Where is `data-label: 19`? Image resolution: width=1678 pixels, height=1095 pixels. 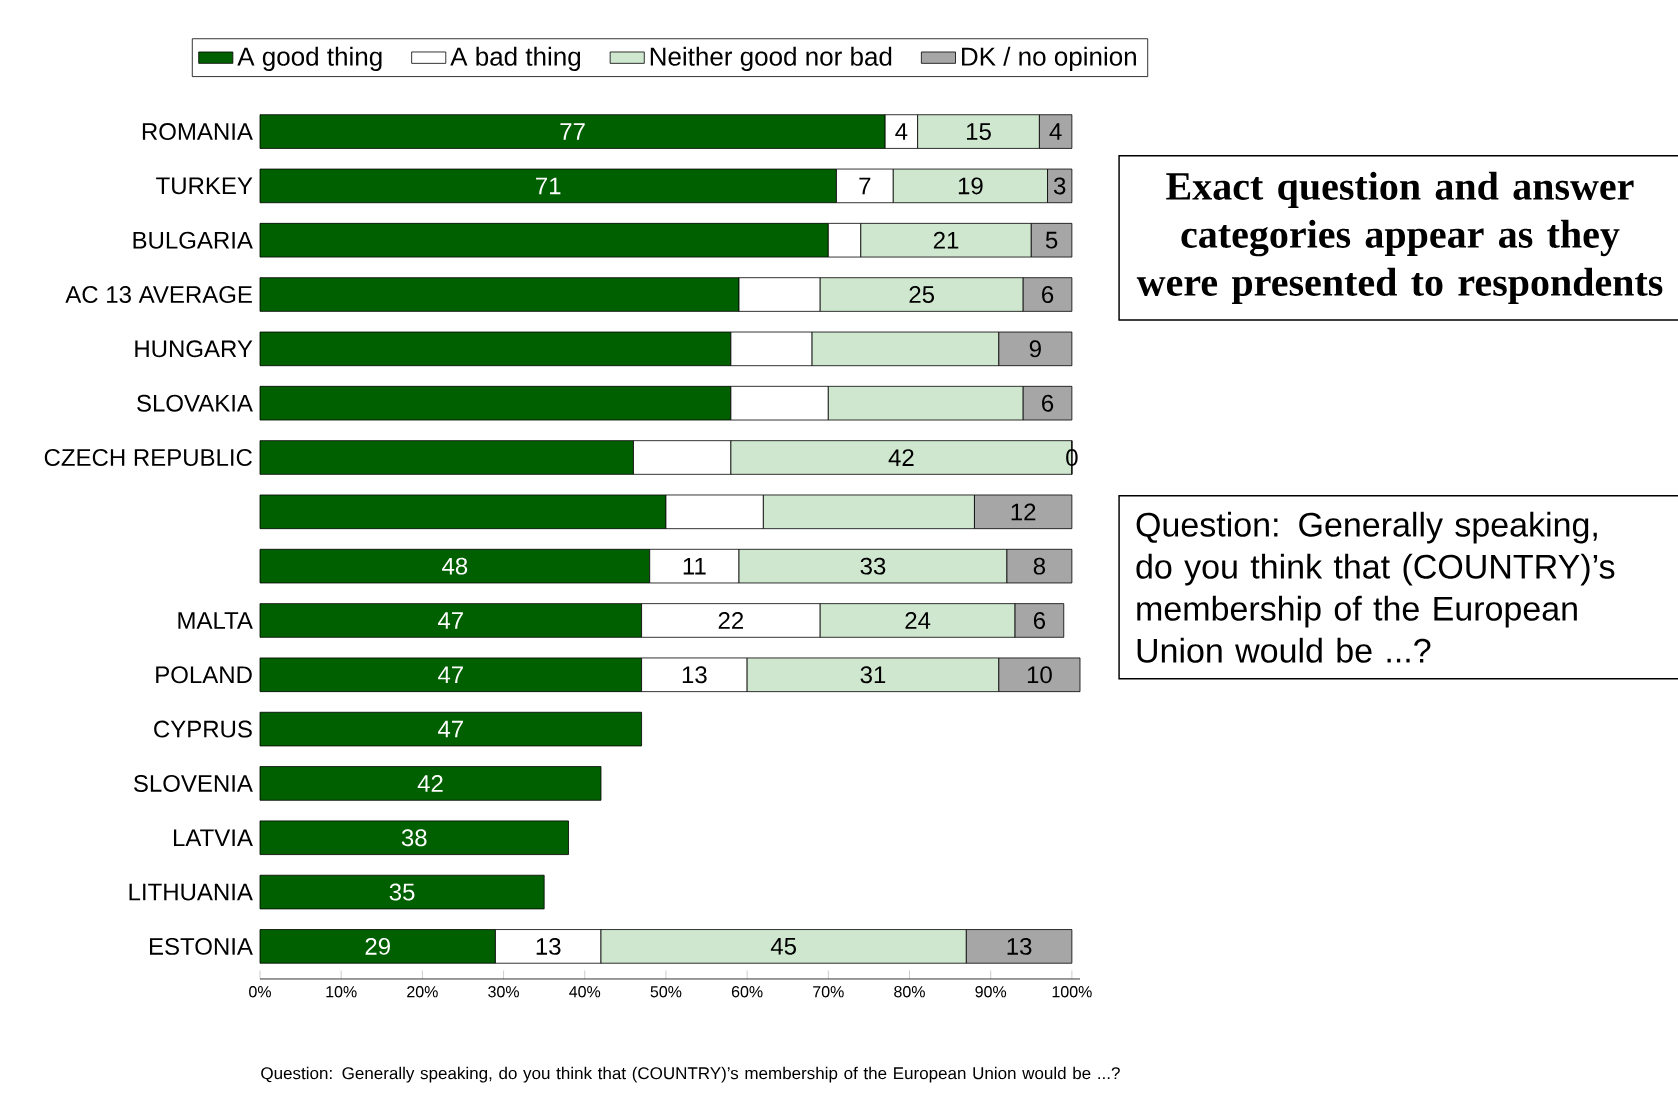
data-label: 19 is located at coordinates (970, 186).